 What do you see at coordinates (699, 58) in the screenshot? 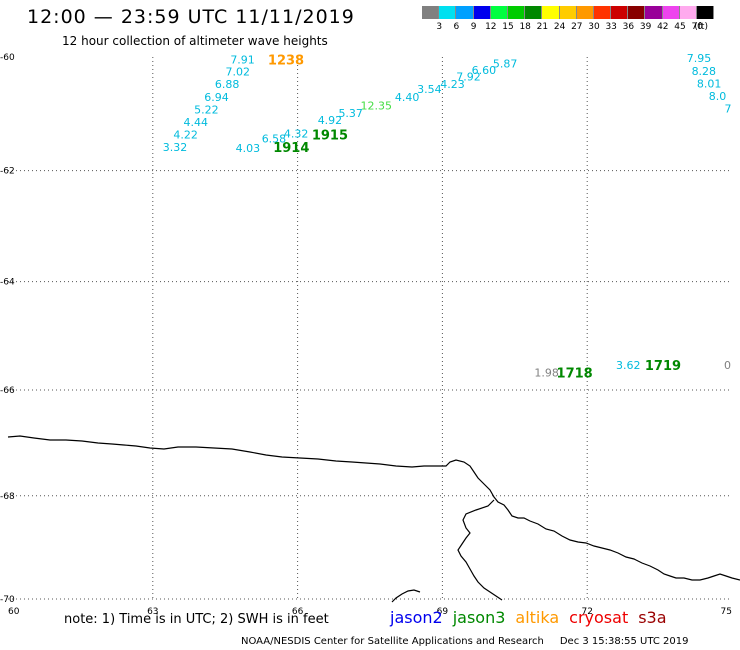
I see `wave-height-reading: 7.95` at bounding box center [699, 58].